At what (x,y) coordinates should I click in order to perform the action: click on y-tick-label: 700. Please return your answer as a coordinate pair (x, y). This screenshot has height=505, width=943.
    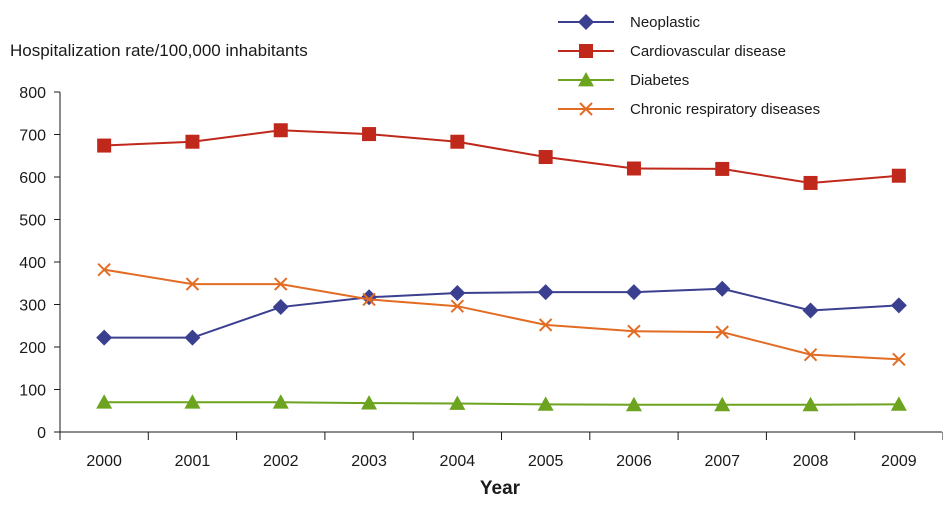
    Looking at the image, I should click on (32, 136).